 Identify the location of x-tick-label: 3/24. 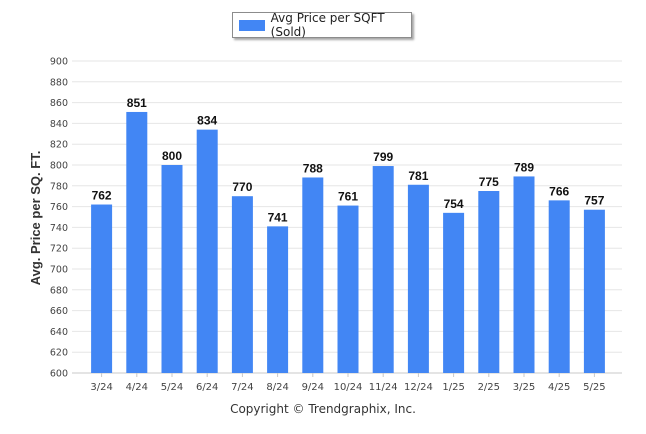
(101, 387).